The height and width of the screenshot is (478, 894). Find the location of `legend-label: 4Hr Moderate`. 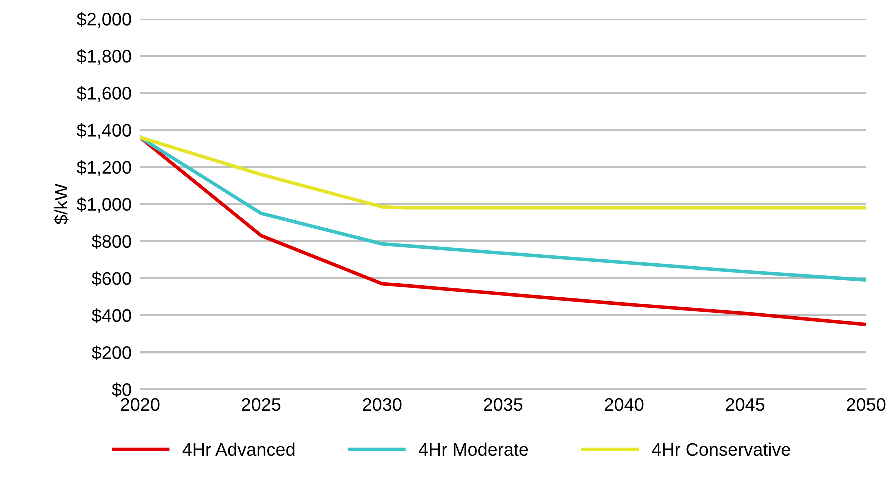

legend-label: 4Hr Moderate is located at coordinates (473, 449).